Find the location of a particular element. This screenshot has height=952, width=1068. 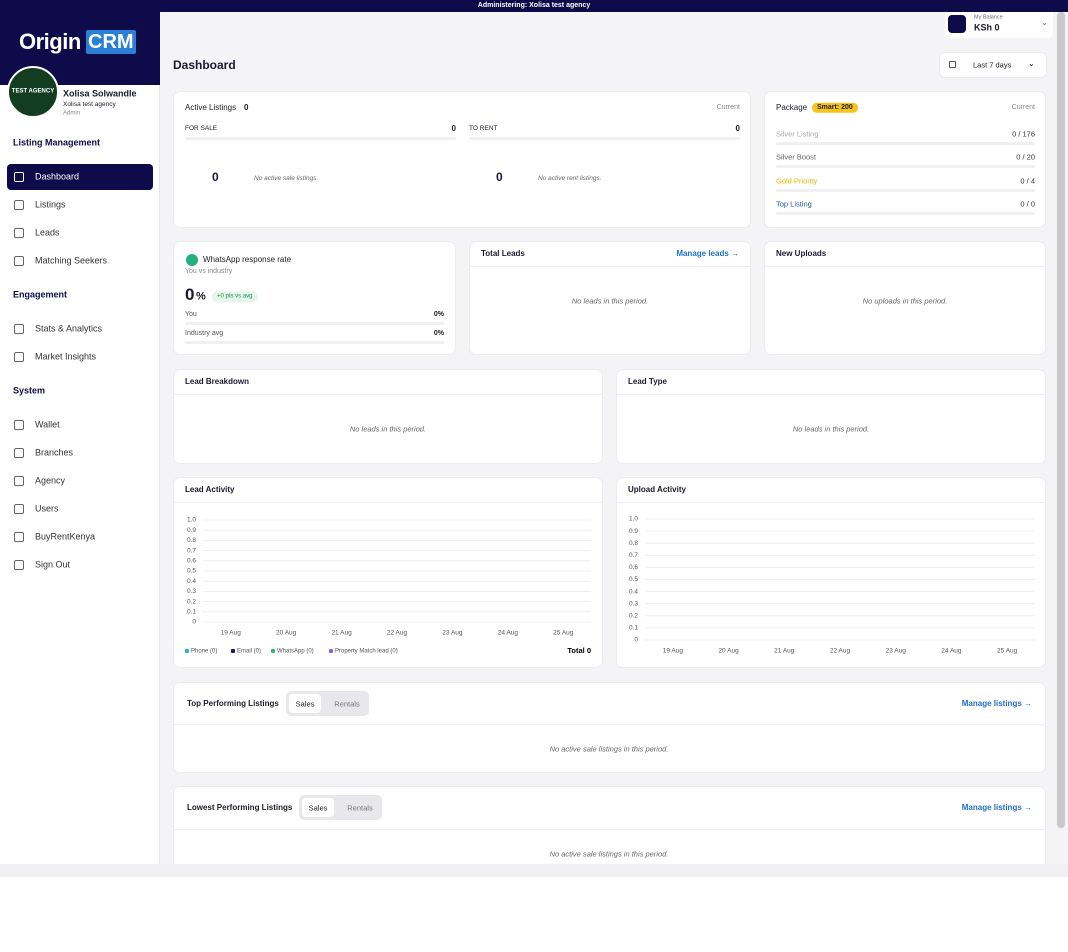

y-tick-label: 0.7 is located at coordinates (633, 555).